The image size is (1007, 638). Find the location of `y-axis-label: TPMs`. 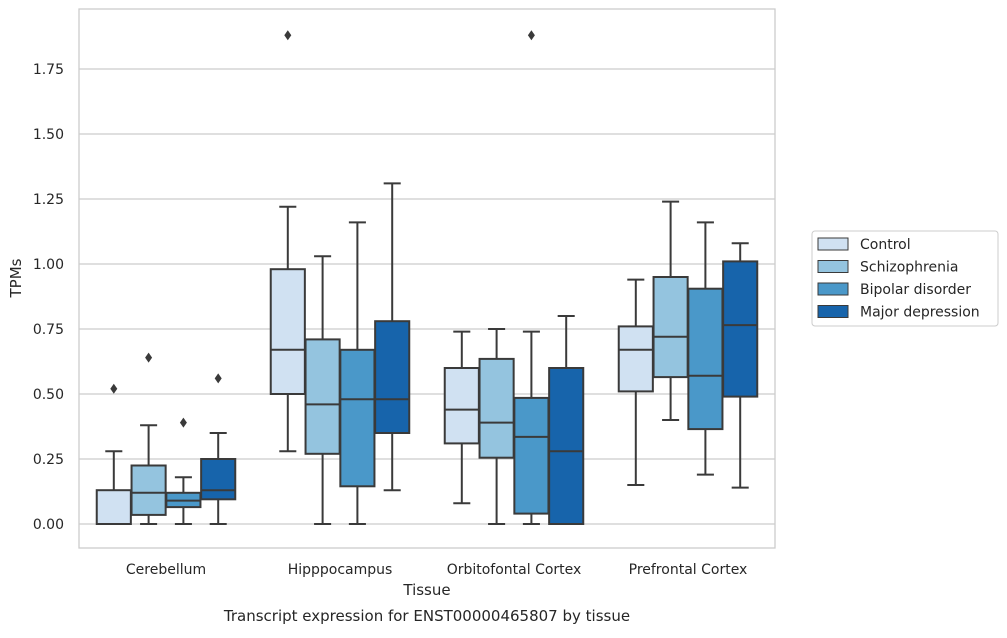

y-axis-label: TPMs is located at coordinates (16, 278).